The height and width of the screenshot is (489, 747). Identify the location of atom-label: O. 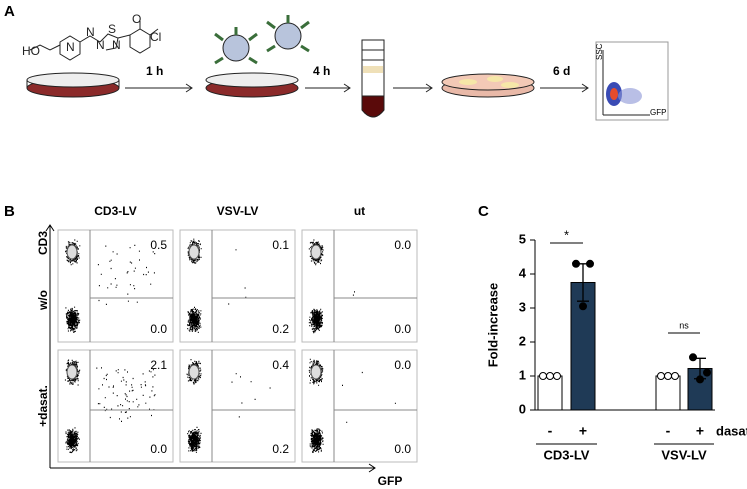
(136, 19).